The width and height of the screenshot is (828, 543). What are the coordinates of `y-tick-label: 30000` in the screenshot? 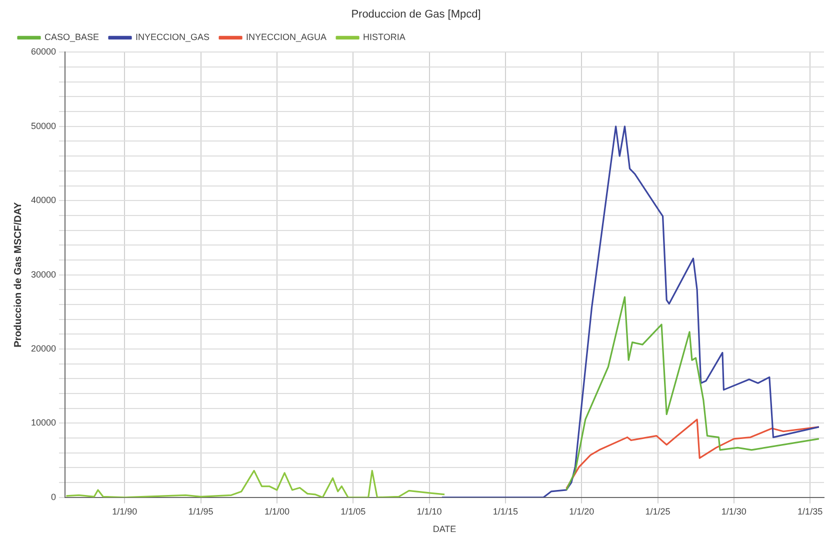 It's located at (43, 274).